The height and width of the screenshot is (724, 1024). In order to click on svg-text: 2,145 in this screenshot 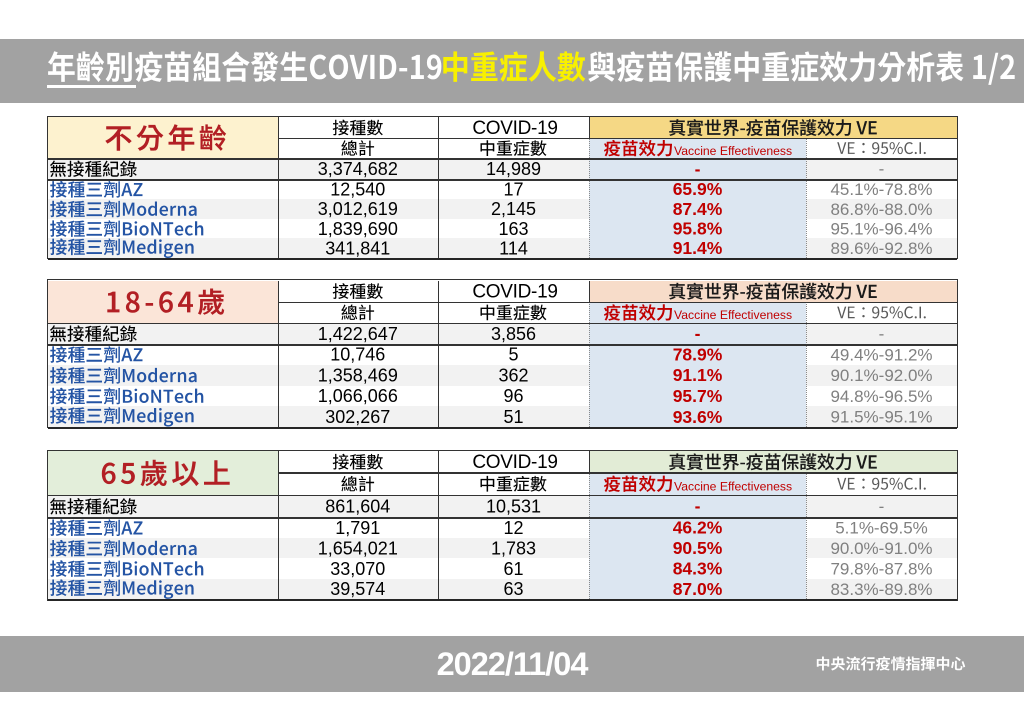, I will do `click(513, 209)`.